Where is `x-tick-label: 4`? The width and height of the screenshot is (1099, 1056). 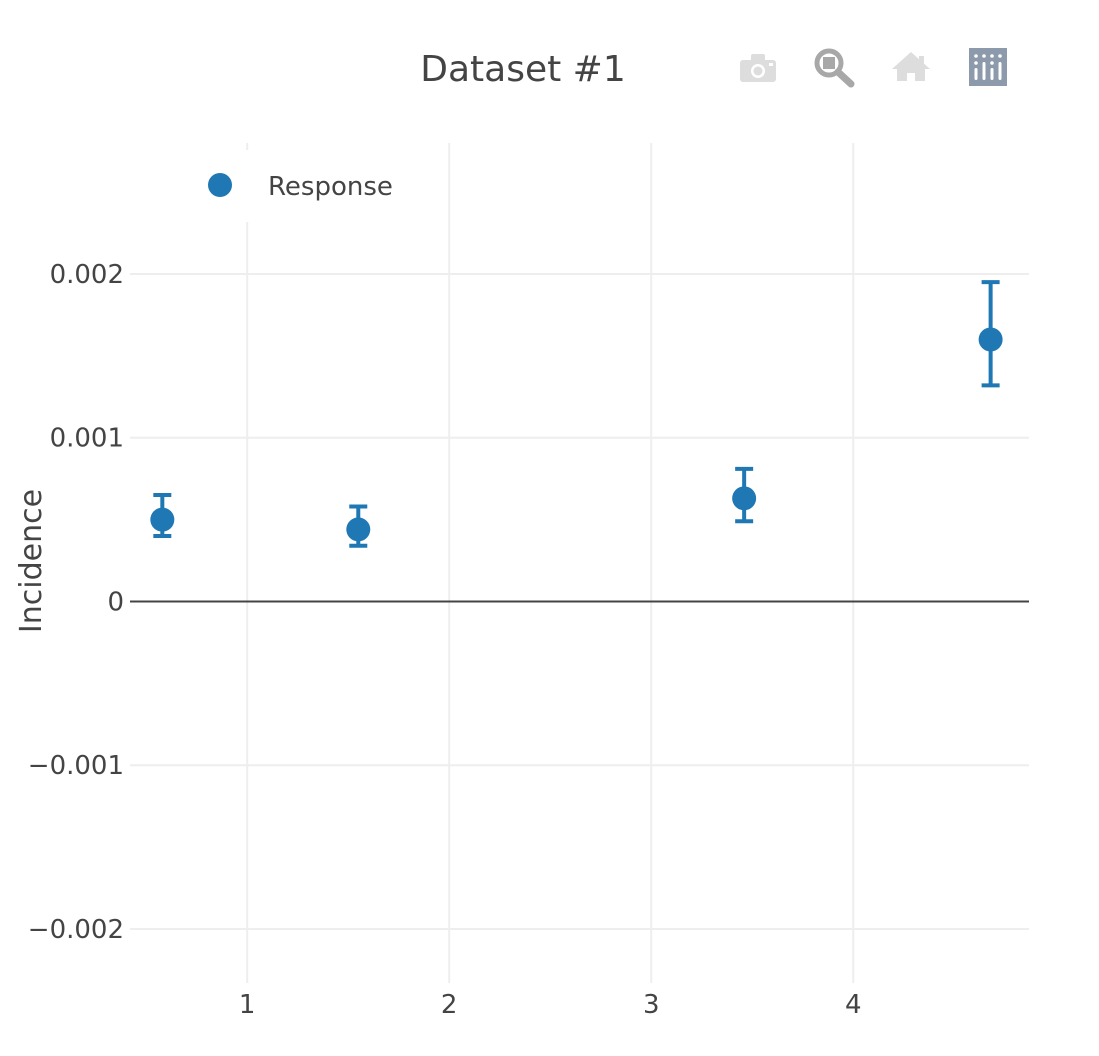
x-tick-label: 4 is located at coordinates (853, 1005).